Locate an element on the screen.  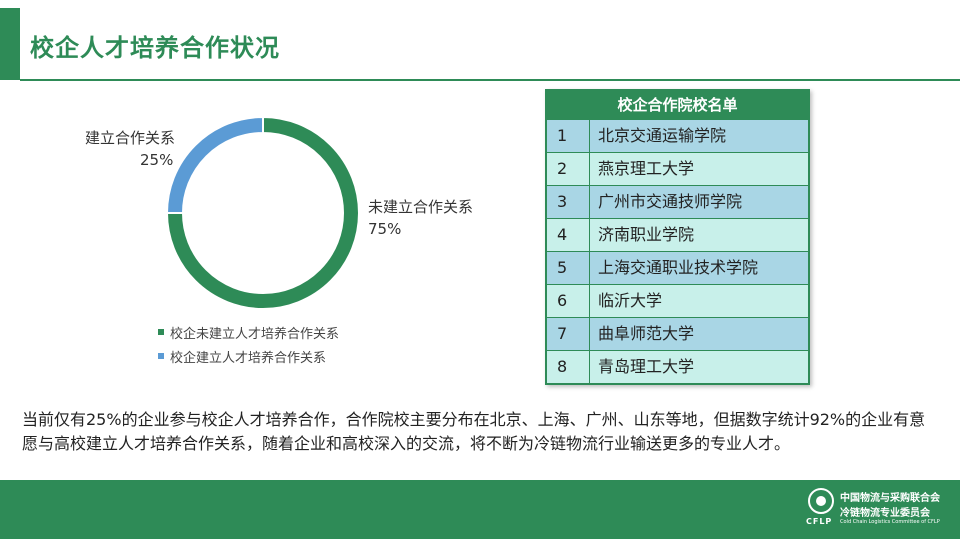
row-number: 6 is located at coordinates (568, 301).